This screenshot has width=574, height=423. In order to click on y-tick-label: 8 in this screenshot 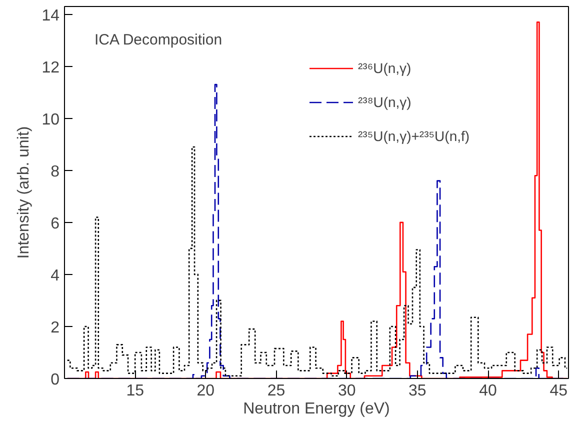, I will do `click(55, 171)`.